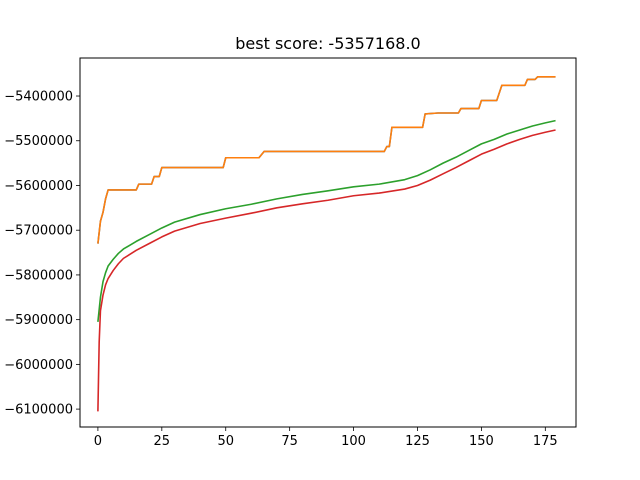  Describe the element at coordinates (38, 186) in the screenshot. I see `y-tick-label: −5600000` at that location.